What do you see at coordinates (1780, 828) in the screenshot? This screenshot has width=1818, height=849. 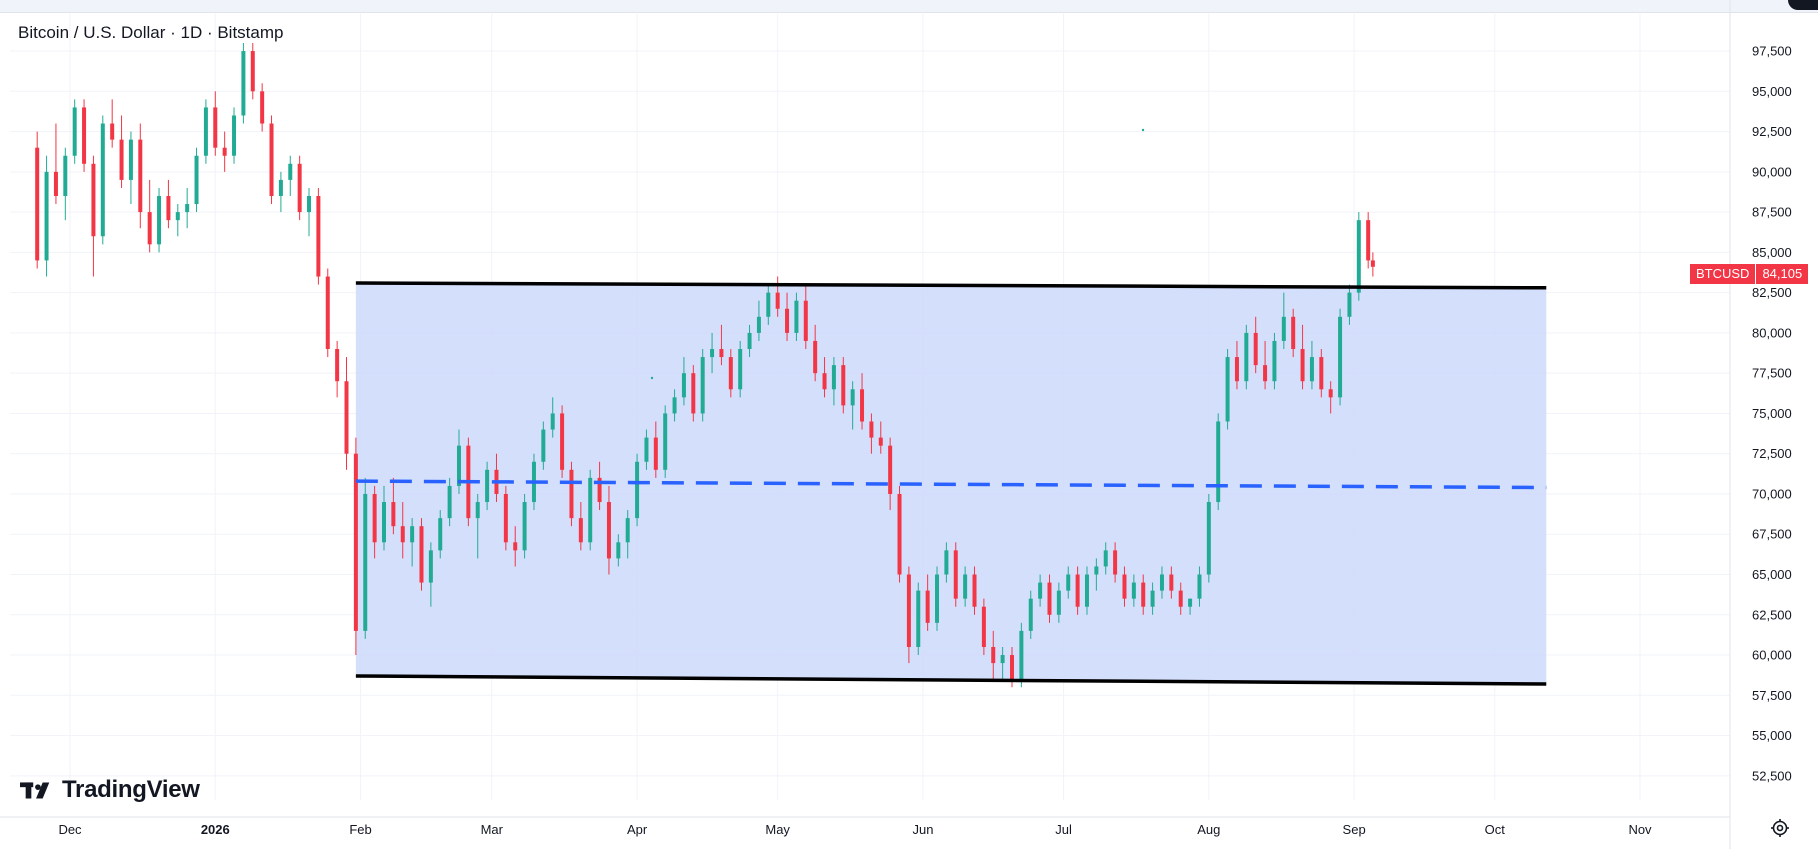 I see `settings-gear-icon` at bounding box center [1780, 828].